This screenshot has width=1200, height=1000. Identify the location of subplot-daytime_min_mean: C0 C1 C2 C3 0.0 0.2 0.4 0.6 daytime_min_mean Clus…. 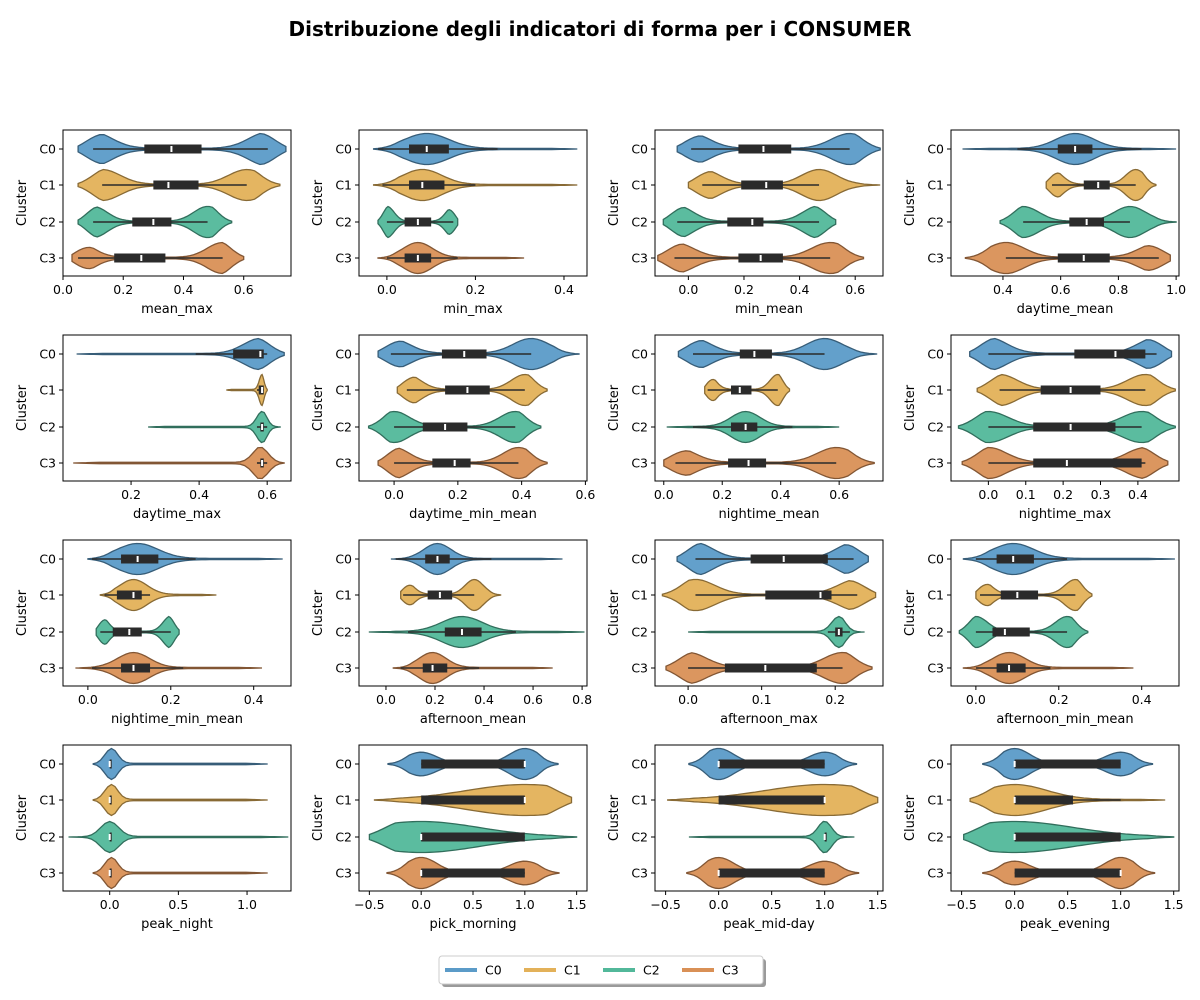
(453, 428).